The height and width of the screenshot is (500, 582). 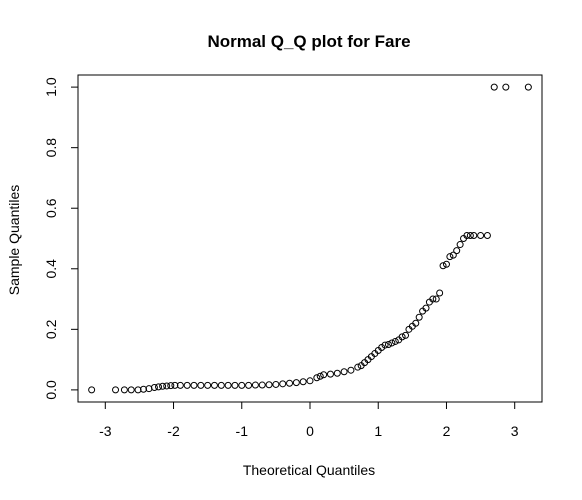 What do you see at coordinates (242, 431) in the screenshot?
I see `x-tick-label: -1` at bounding box center [242, 431].